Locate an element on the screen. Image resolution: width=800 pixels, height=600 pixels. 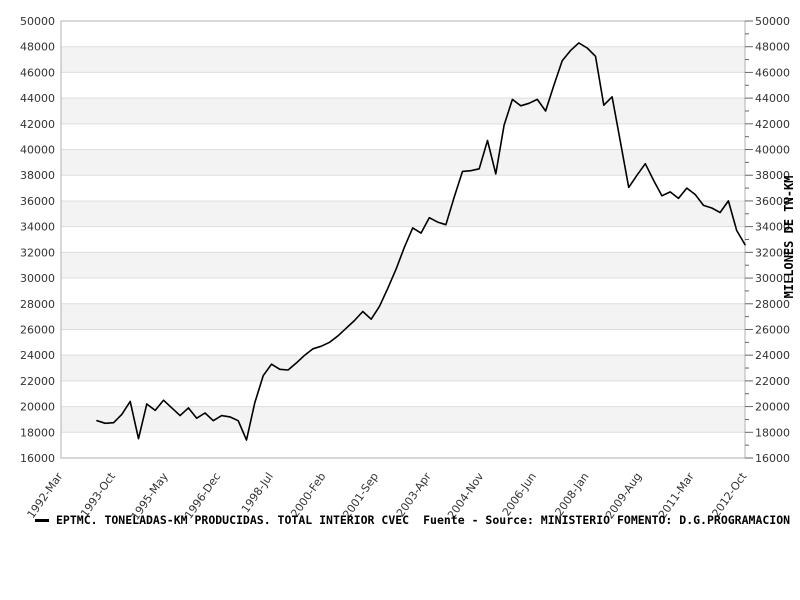
legend-line-swatch is located at coordinates (42, 520).